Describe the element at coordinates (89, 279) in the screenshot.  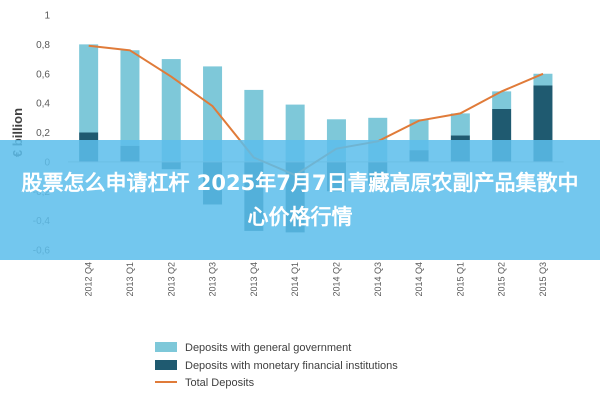
I see `x-tick-label: 2012 Q4` at that location.